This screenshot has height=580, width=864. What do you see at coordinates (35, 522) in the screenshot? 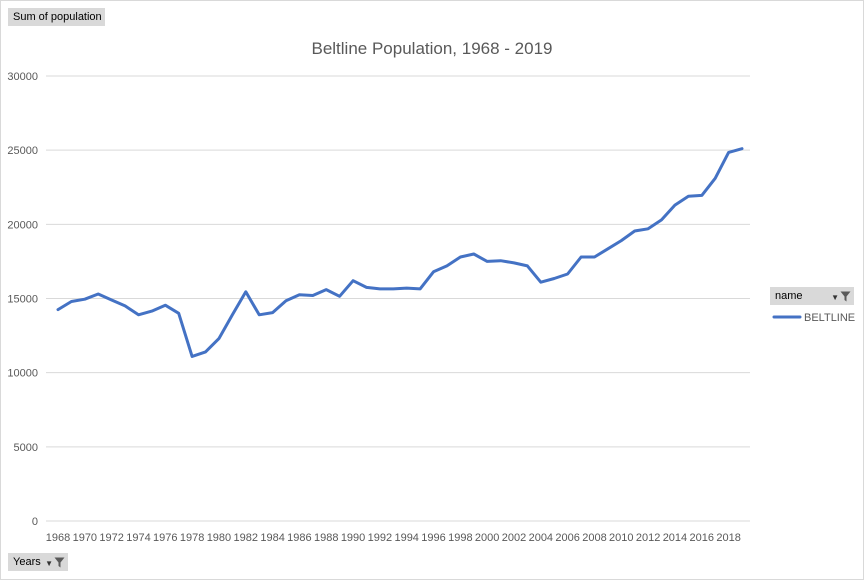
I see `y-tick-label: 0` at bounding box center [35, 522].